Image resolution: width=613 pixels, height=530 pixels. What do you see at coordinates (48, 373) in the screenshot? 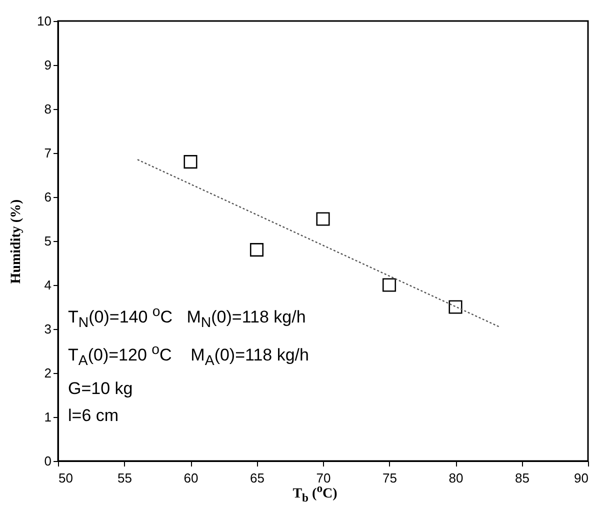
I see `y-tick-label: 2` at bounding box center [48, 373].